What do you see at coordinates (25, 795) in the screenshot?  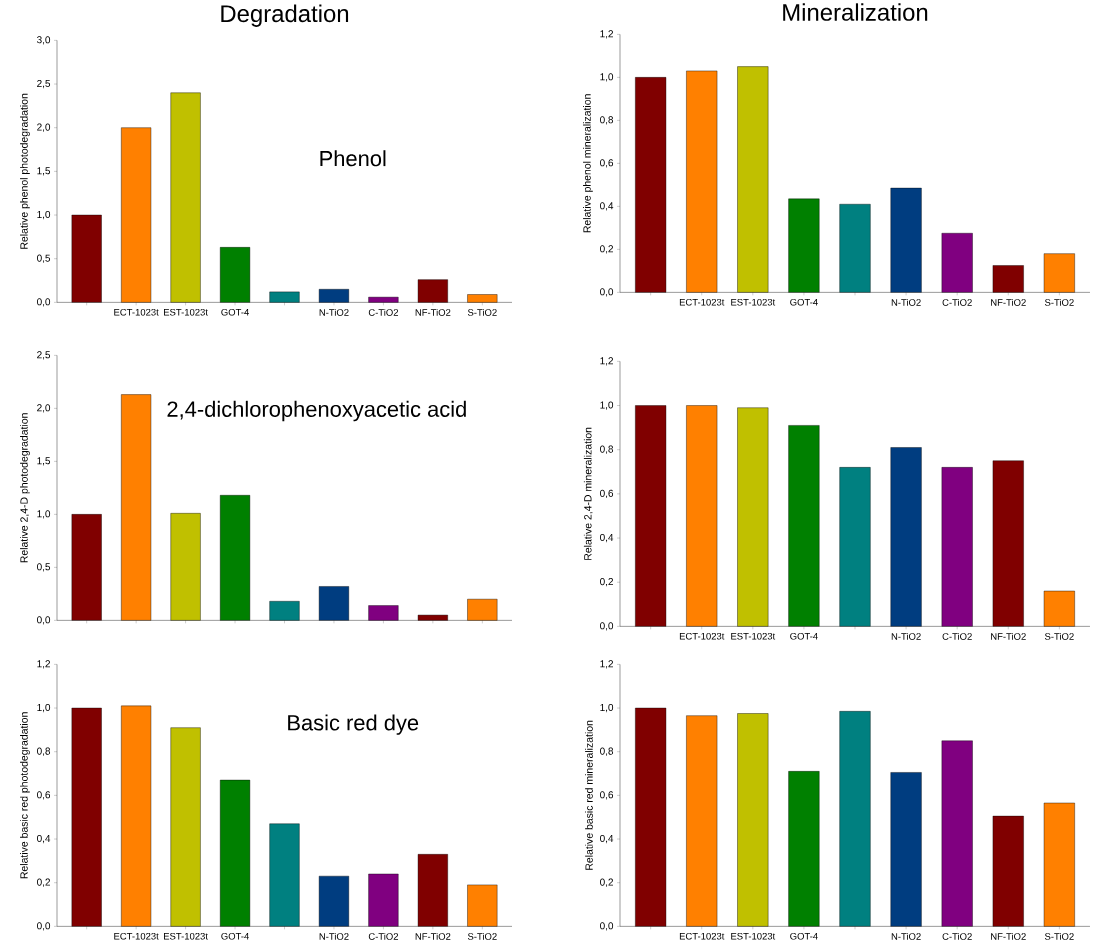 I see `y-axis-title: Relative basic red photodegradation` at bounding box center [25, 795].